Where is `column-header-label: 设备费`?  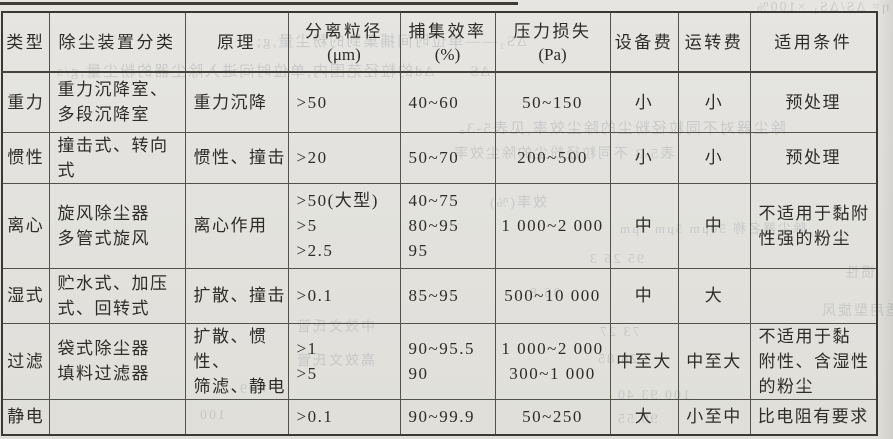
column-header-label: 设备费 is located at coordinates (644, 42).